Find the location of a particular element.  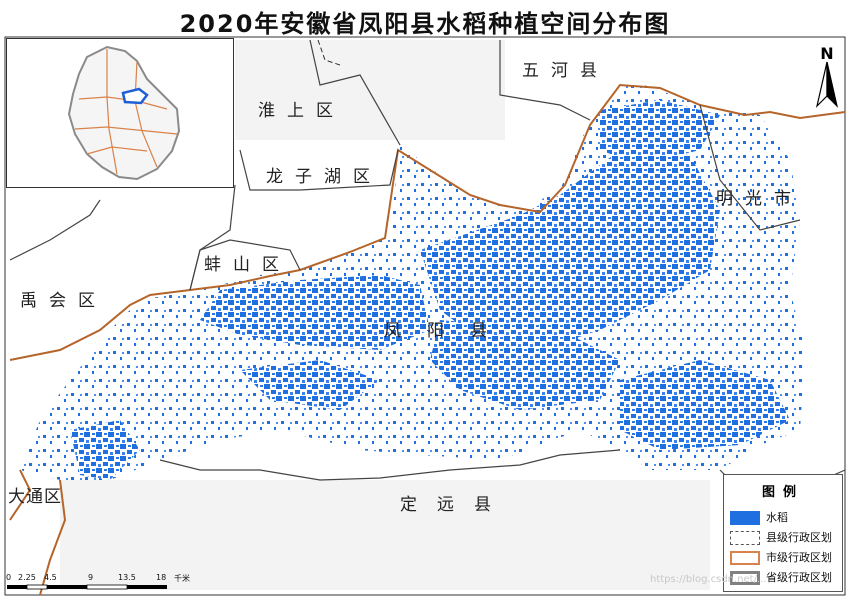

label-longzihu: 龙子湖区 is located at coordinates (324, 177).